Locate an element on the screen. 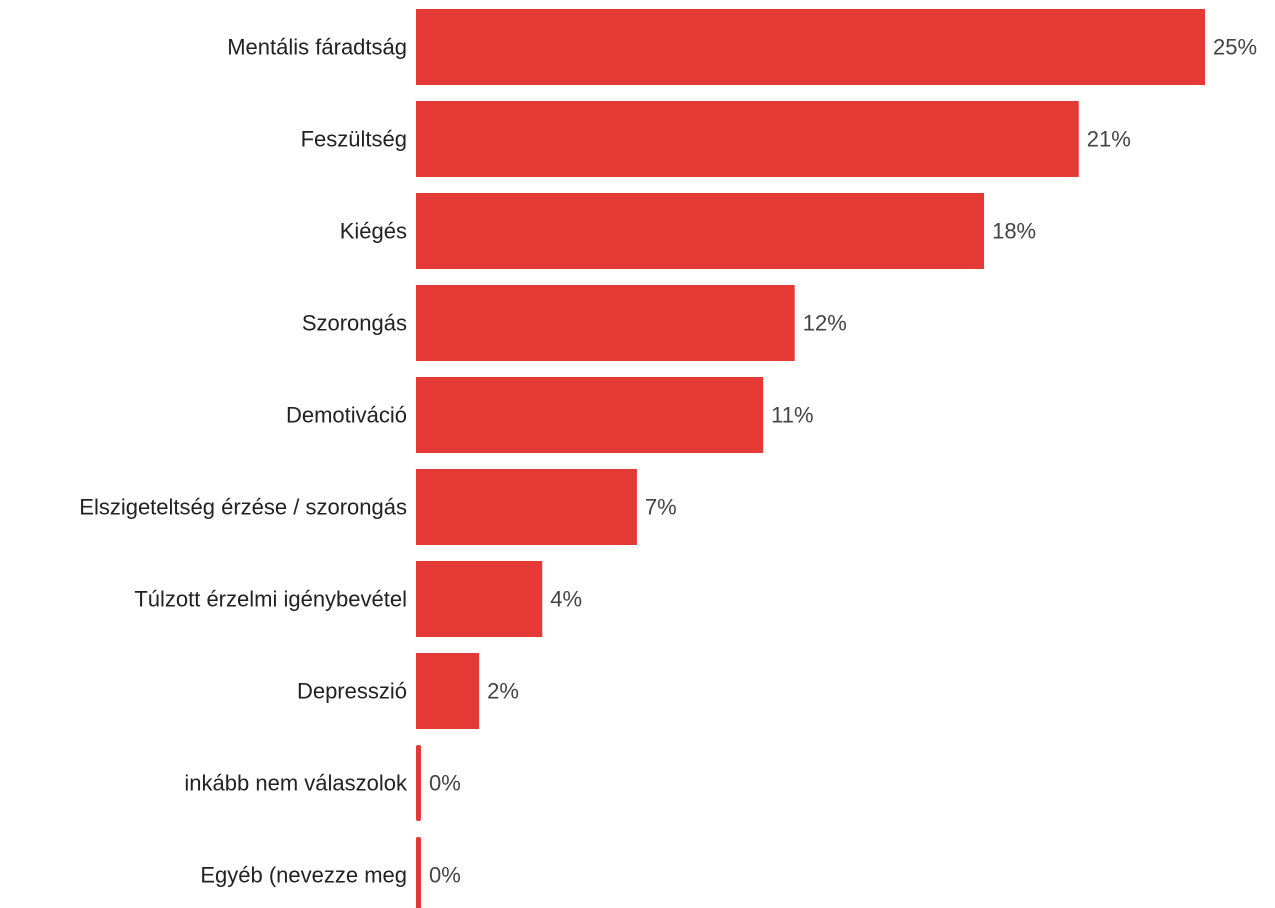 This screenshot has height=908, width=1275. category-label: Szorongás is located at coordinates (354, 323).